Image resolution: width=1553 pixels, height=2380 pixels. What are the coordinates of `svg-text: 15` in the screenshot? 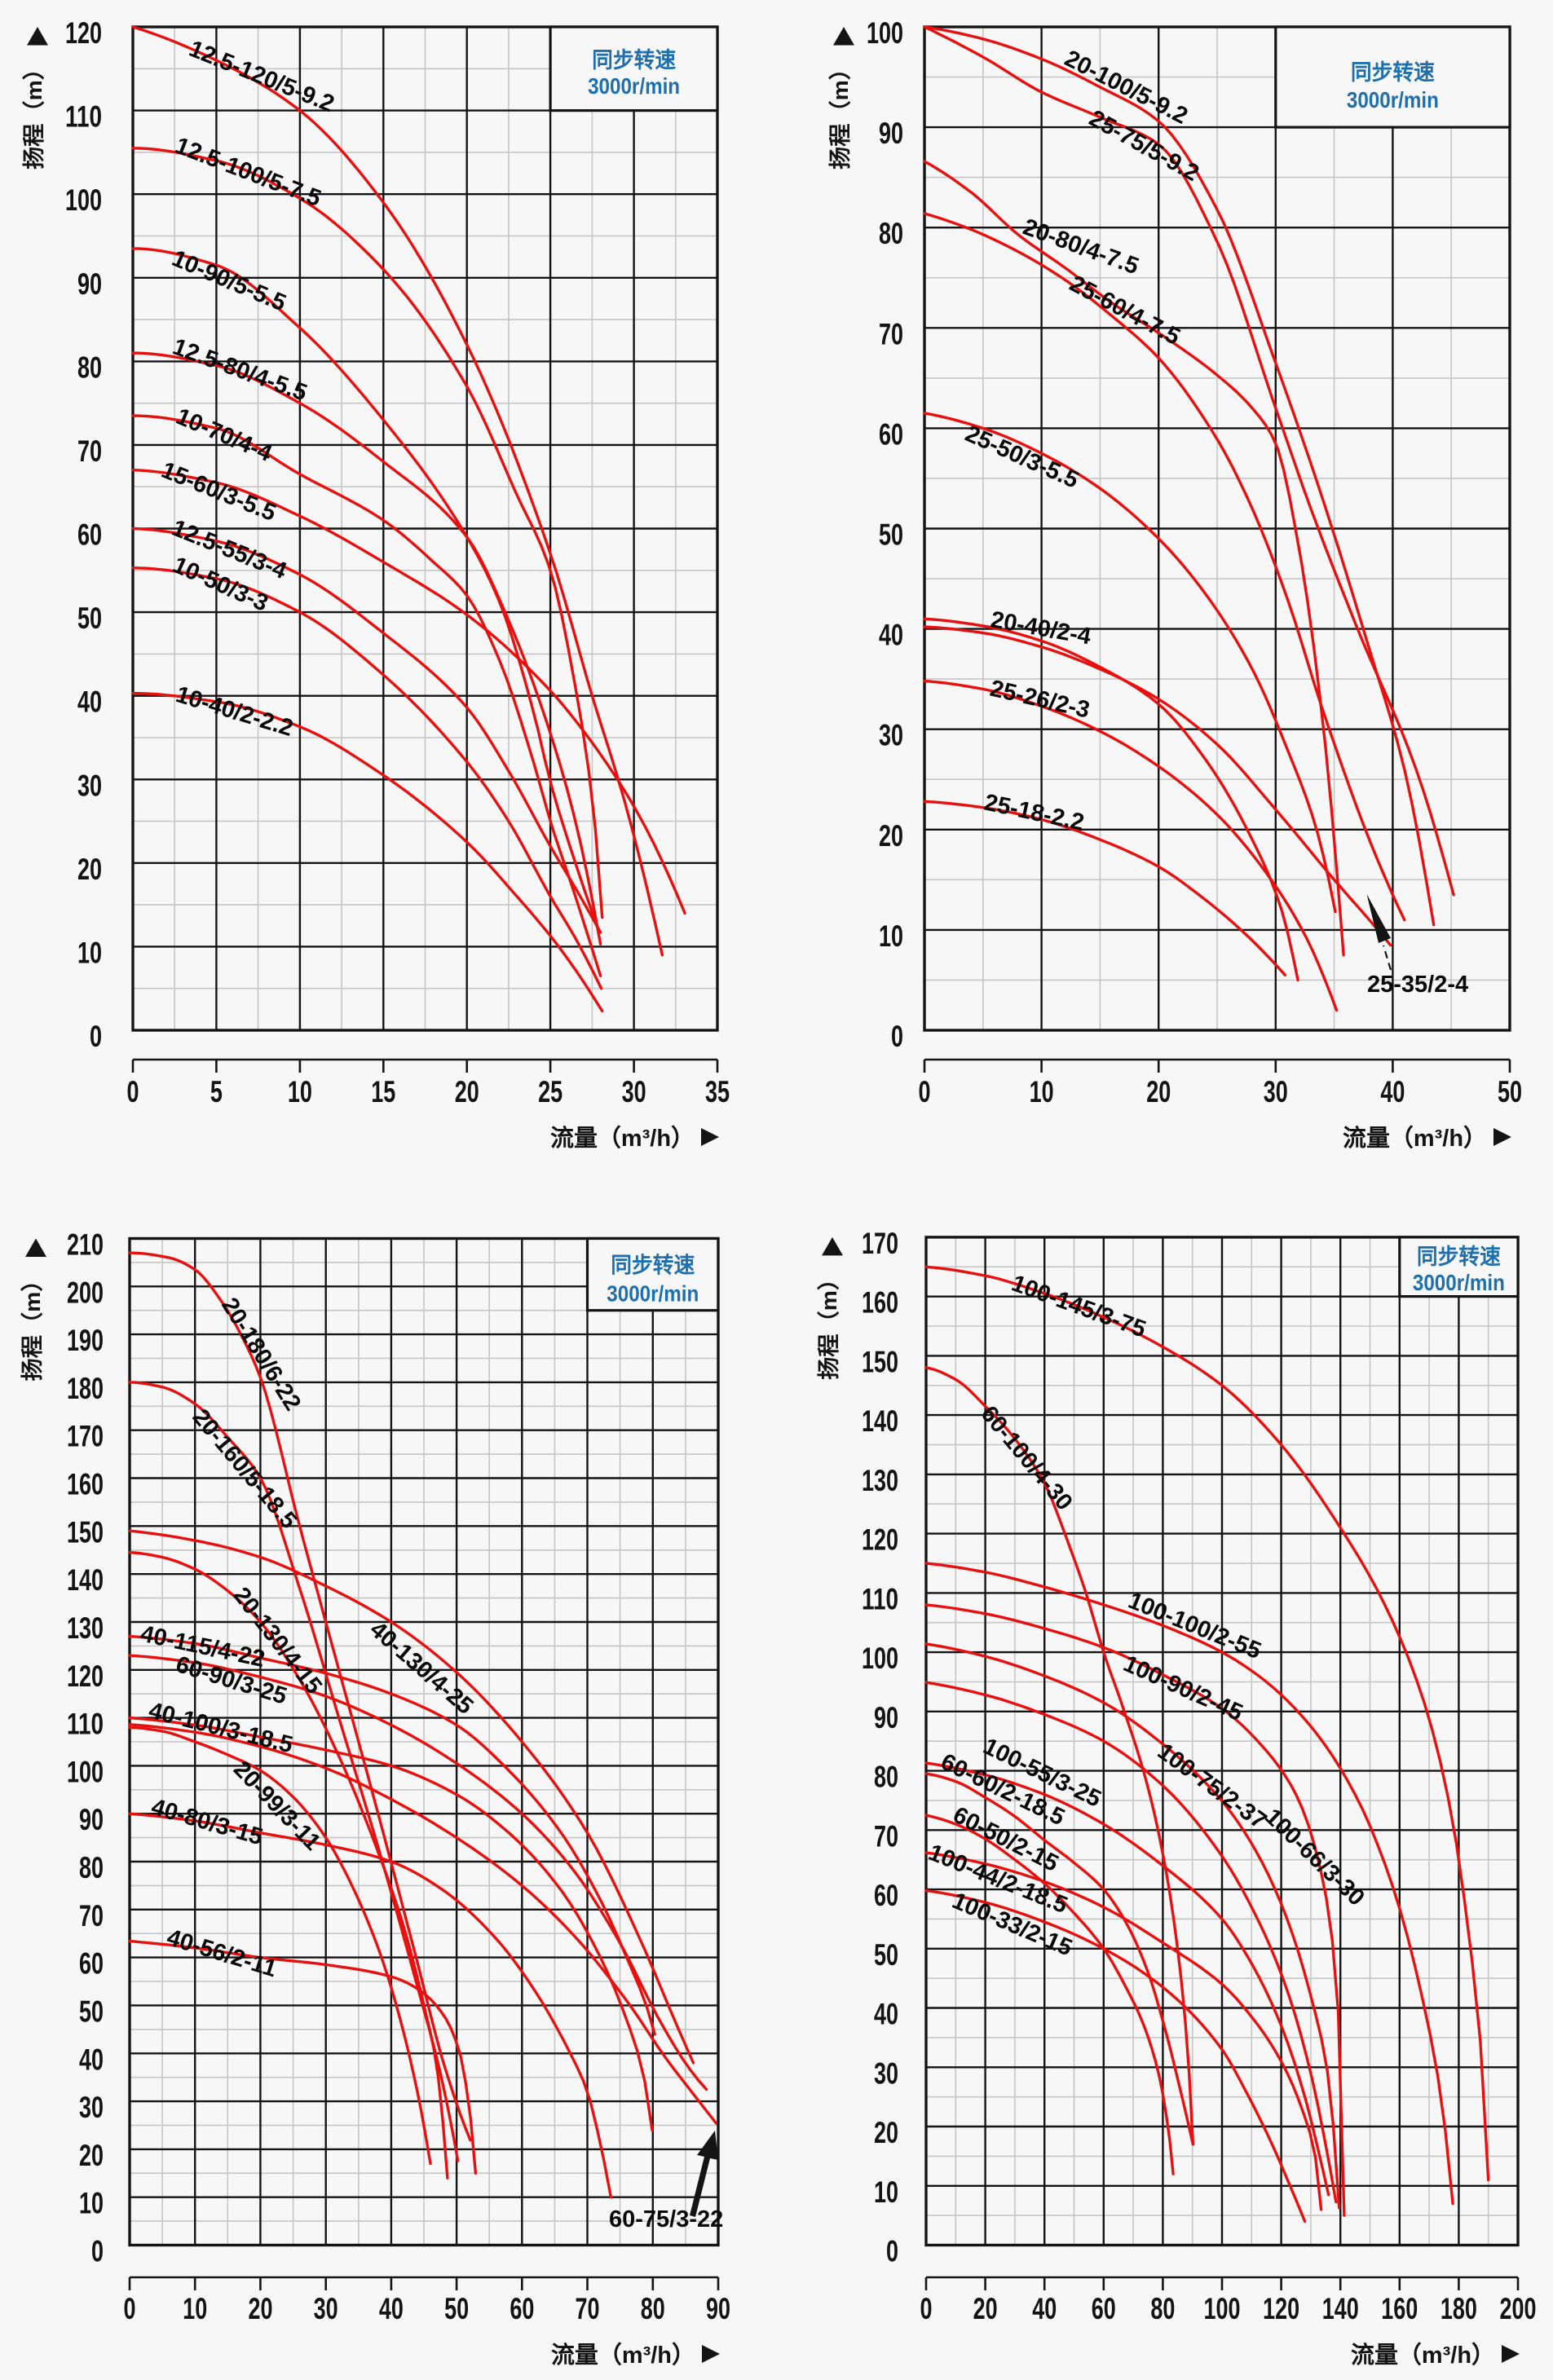 It's located at (383, 1091).